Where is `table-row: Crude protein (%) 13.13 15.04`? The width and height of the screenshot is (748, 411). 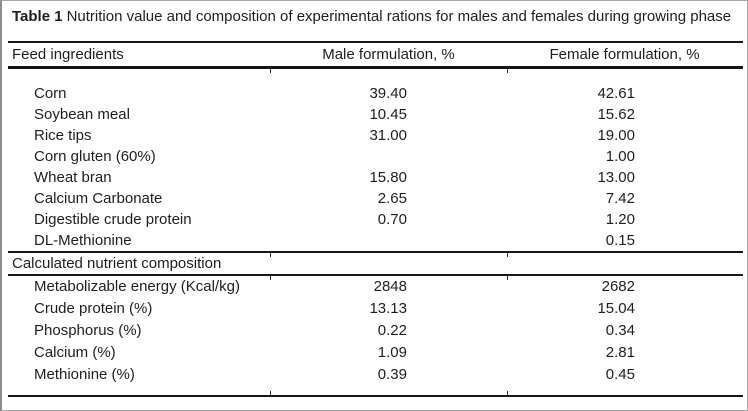 table-row: Crude protein (%) 13.13 15.04 is located at coordinates (374, 309).